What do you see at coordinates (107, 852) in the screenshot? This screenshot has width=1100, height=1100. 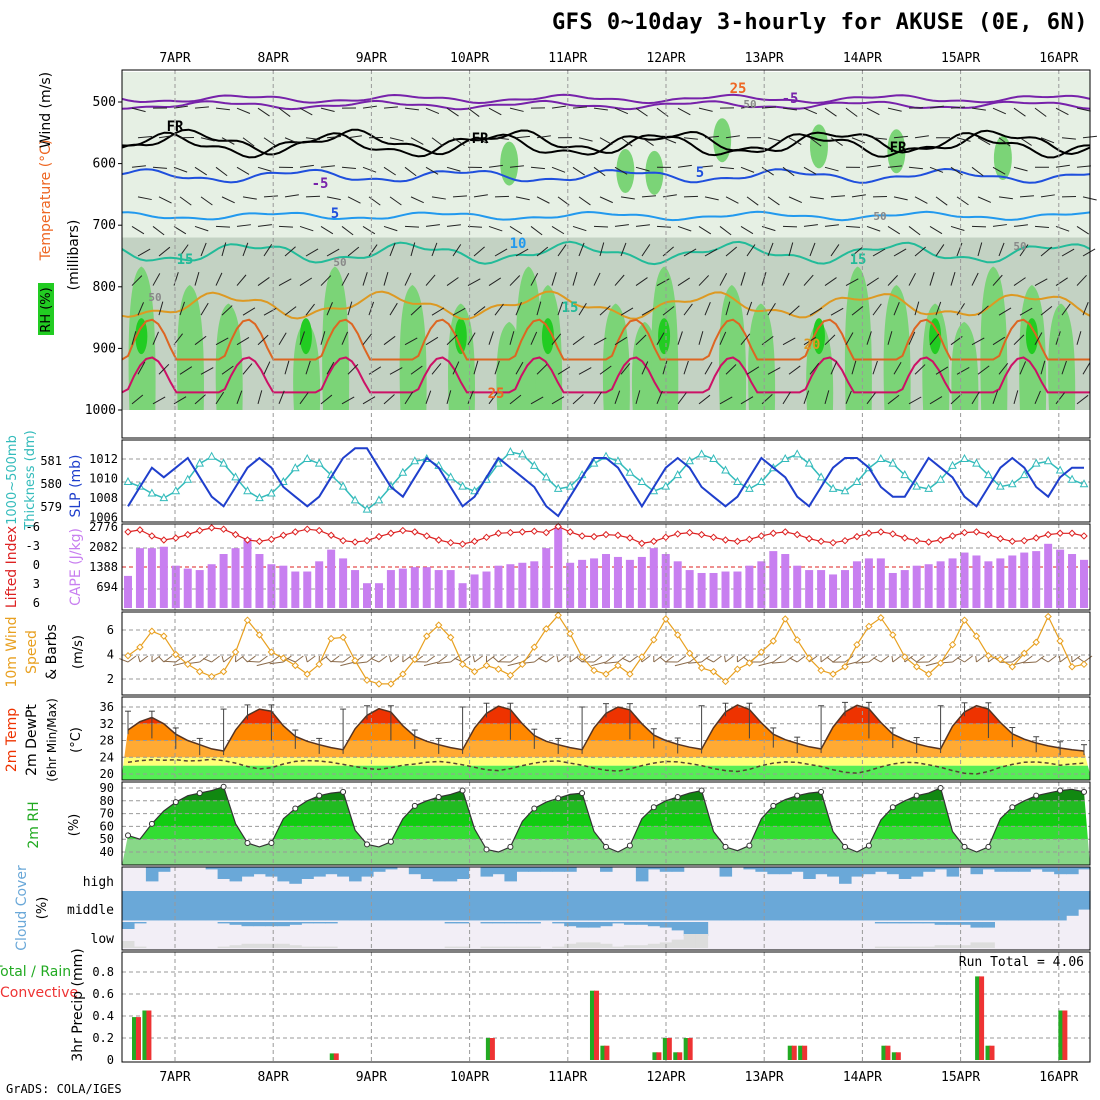 I see `rh-tick-label: 40` at bounding box center [107, 852].